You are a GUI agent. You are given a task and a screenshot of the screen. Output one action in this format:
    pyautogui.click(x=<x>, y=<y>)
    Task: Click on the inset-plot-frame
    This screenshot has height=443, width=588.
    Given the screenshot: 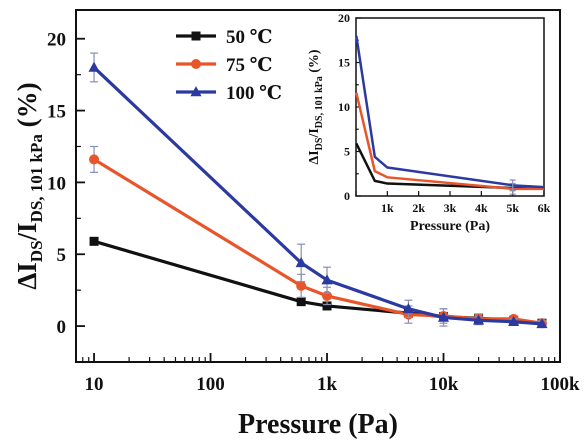 What is the action you would take?
    pyautogui.click(x=450, y=107)
    